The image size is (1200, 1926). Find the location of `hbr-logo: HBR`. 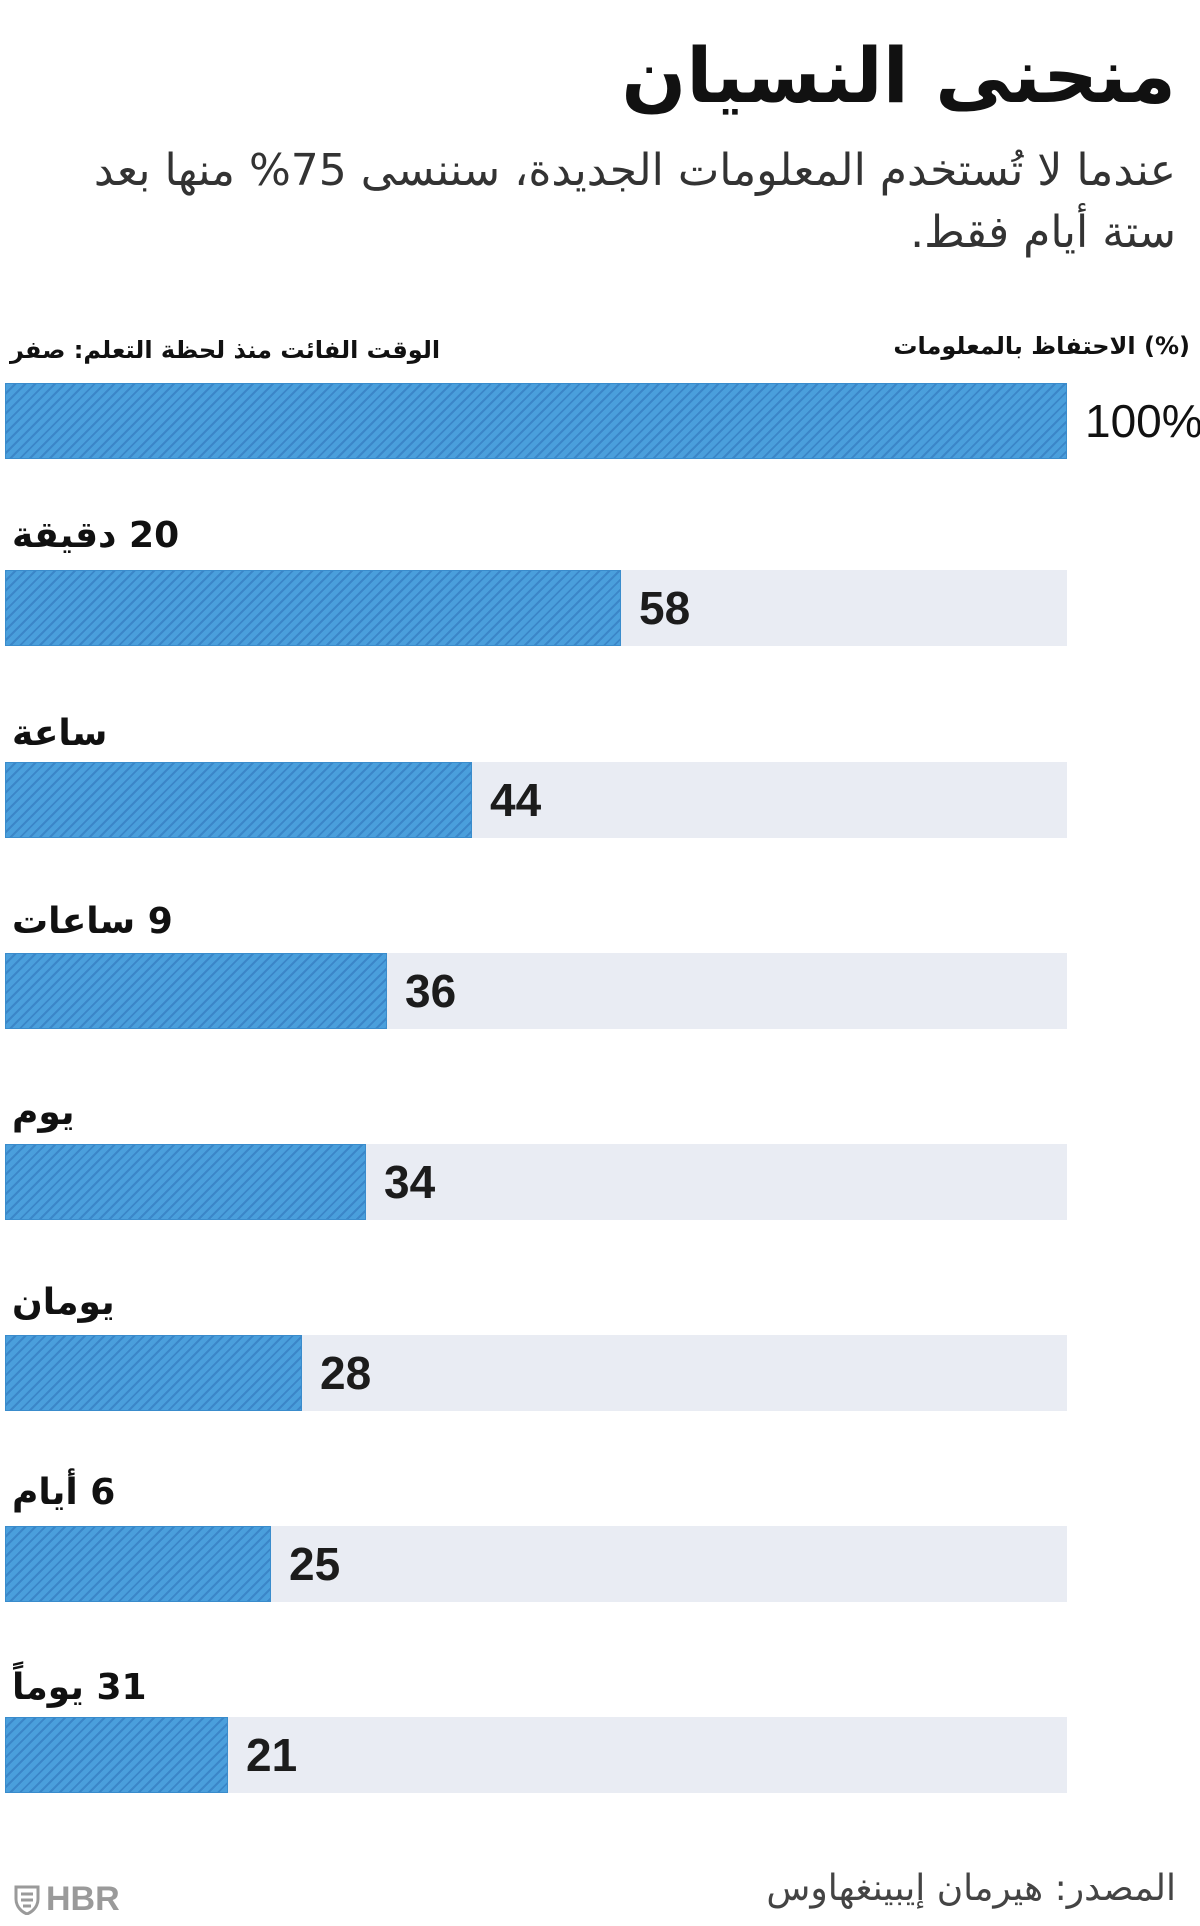

hbr-logo: HBR is located at coordinates (67, 1899).